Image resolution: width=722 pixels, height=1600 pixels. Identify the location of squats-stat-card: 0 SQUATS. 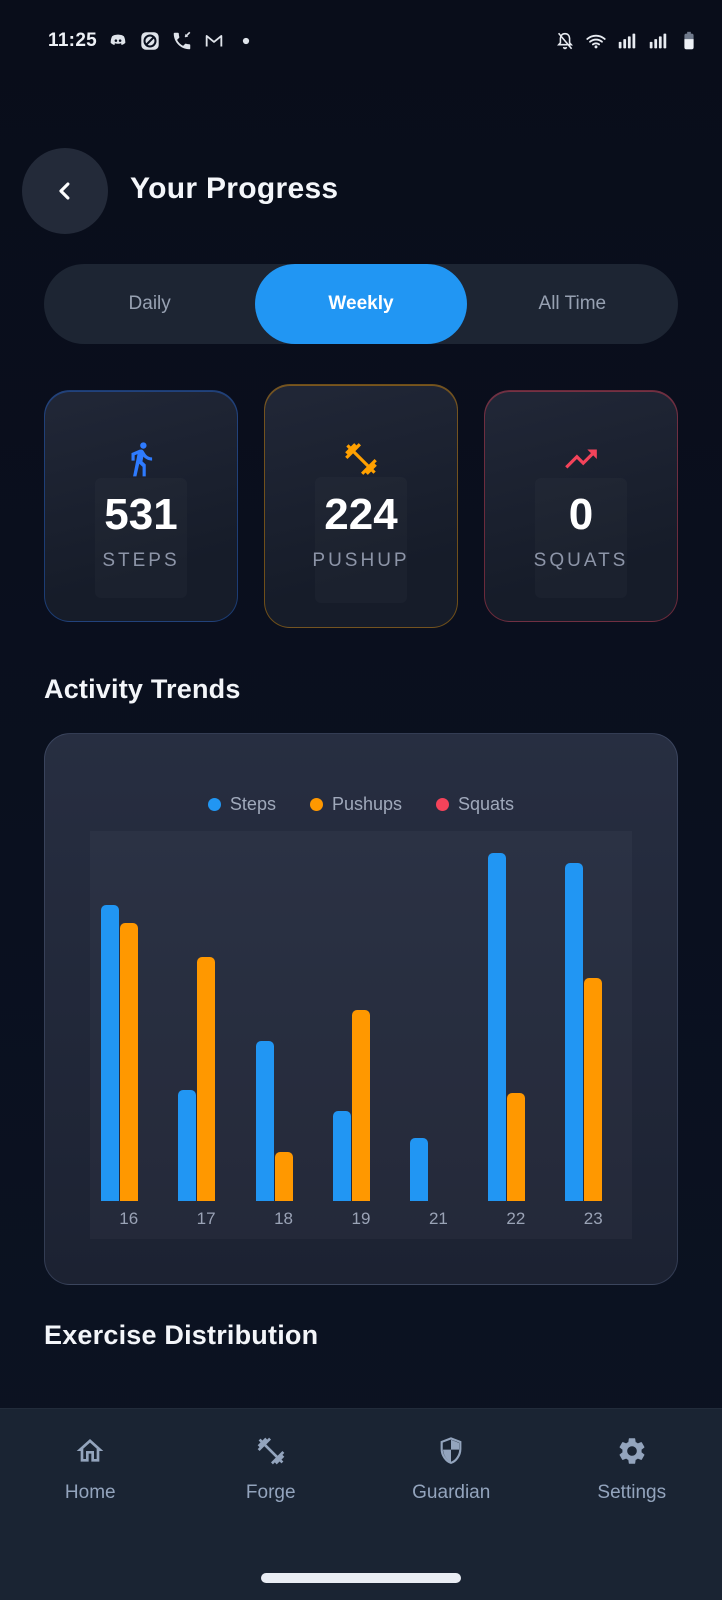
(581, 506).